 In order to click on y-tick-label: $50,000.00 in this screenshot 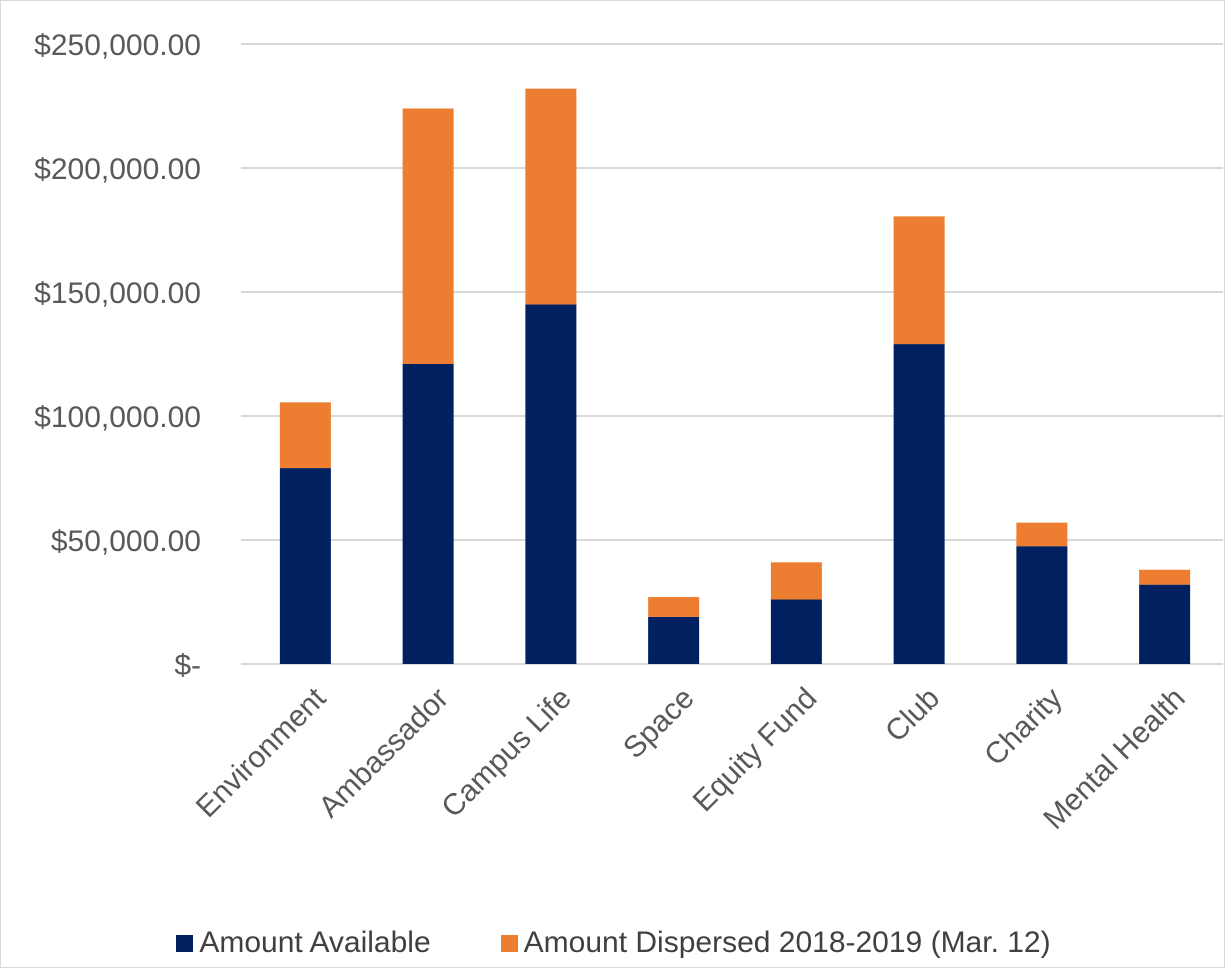, I will do `click(126, 541)`.